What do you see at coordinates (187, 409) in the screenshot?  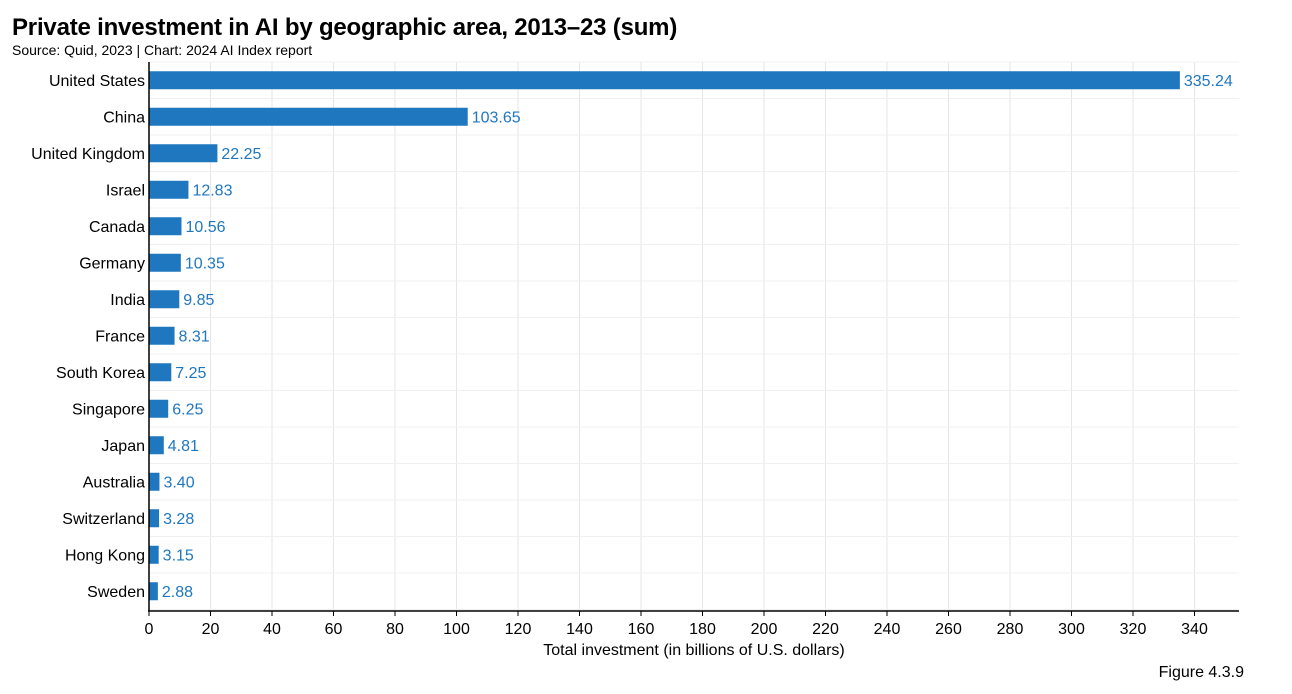 I see `value-label: 6.25` at bounding box center [187, 409].